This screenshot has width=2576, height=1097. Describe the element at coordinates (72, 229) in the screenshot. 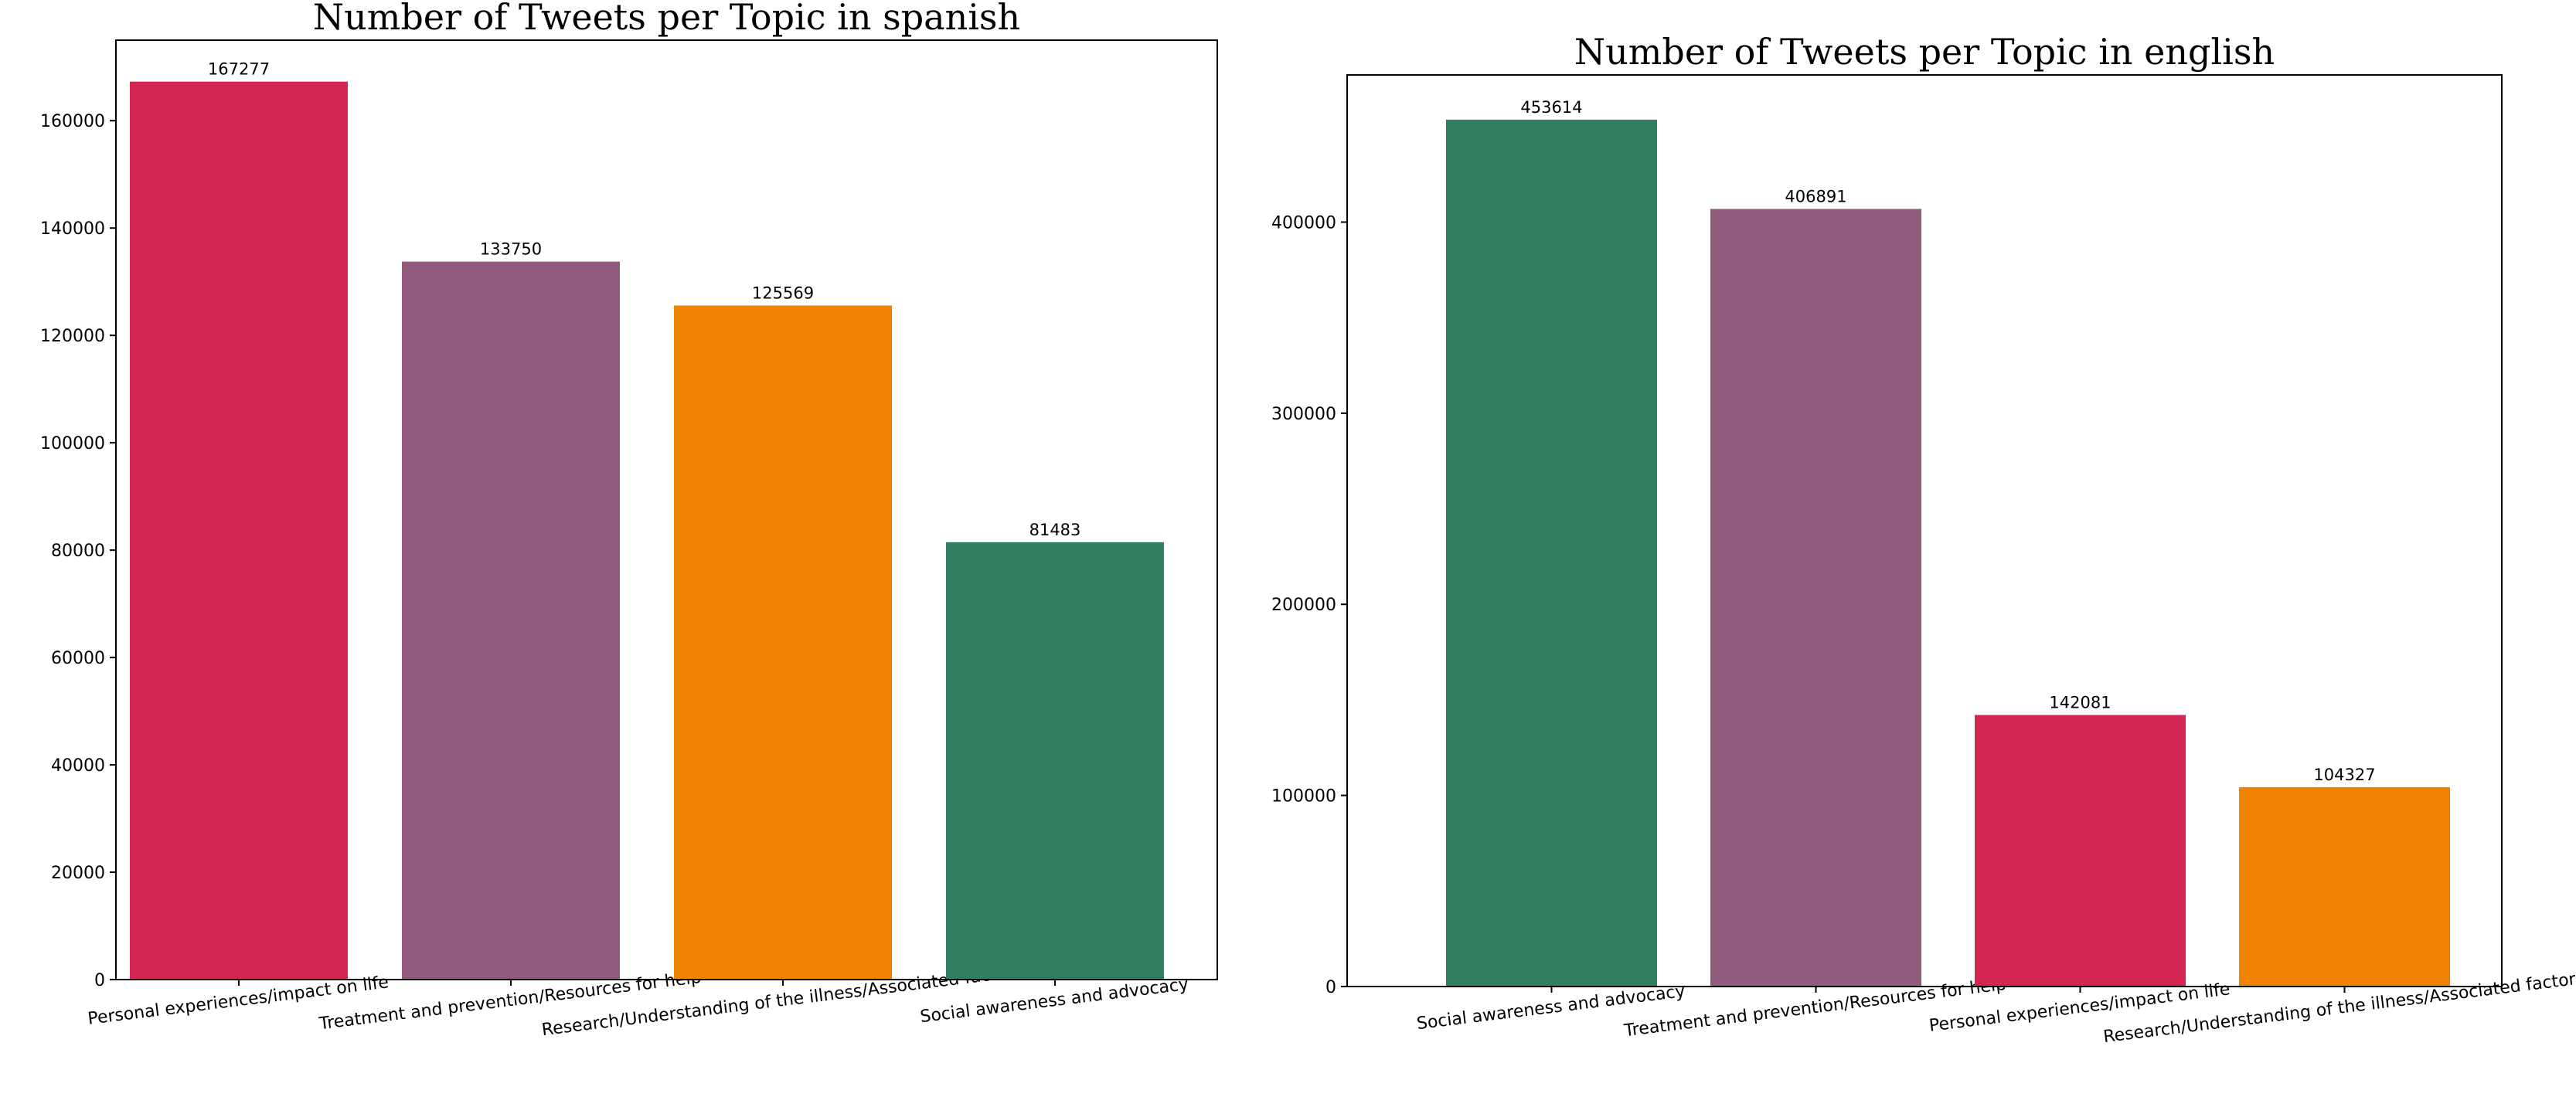

I see `y-tick-label: 140000` at that location.